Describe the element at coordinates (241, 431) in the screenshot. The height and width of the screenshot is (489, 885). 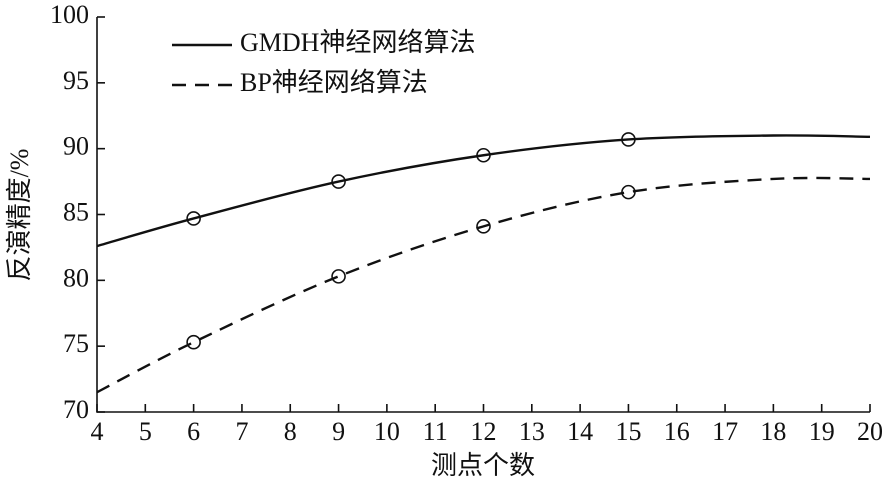
I see `x-tick-label: 7` at that location.